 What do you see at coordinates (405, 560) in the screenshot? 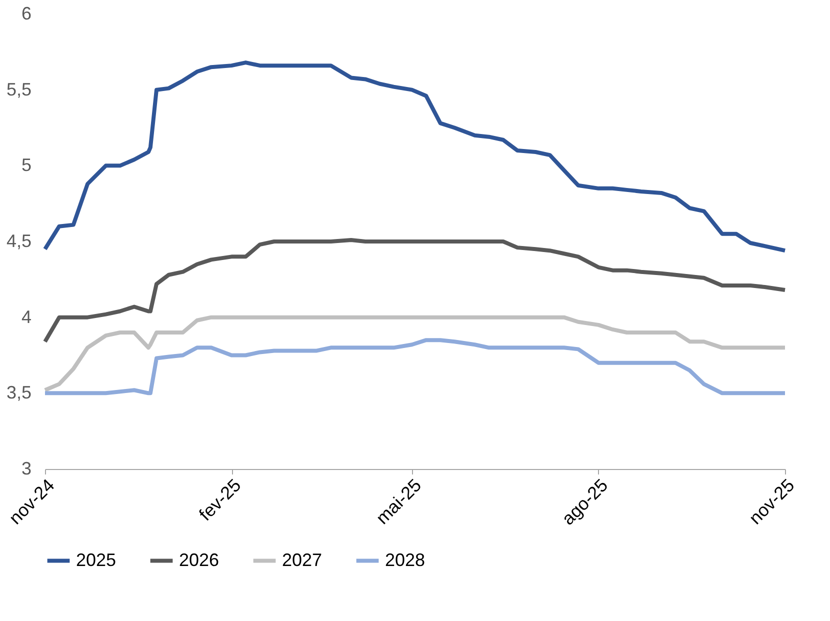
I see `legend-label: 2028` at bounding box center [405, 560].